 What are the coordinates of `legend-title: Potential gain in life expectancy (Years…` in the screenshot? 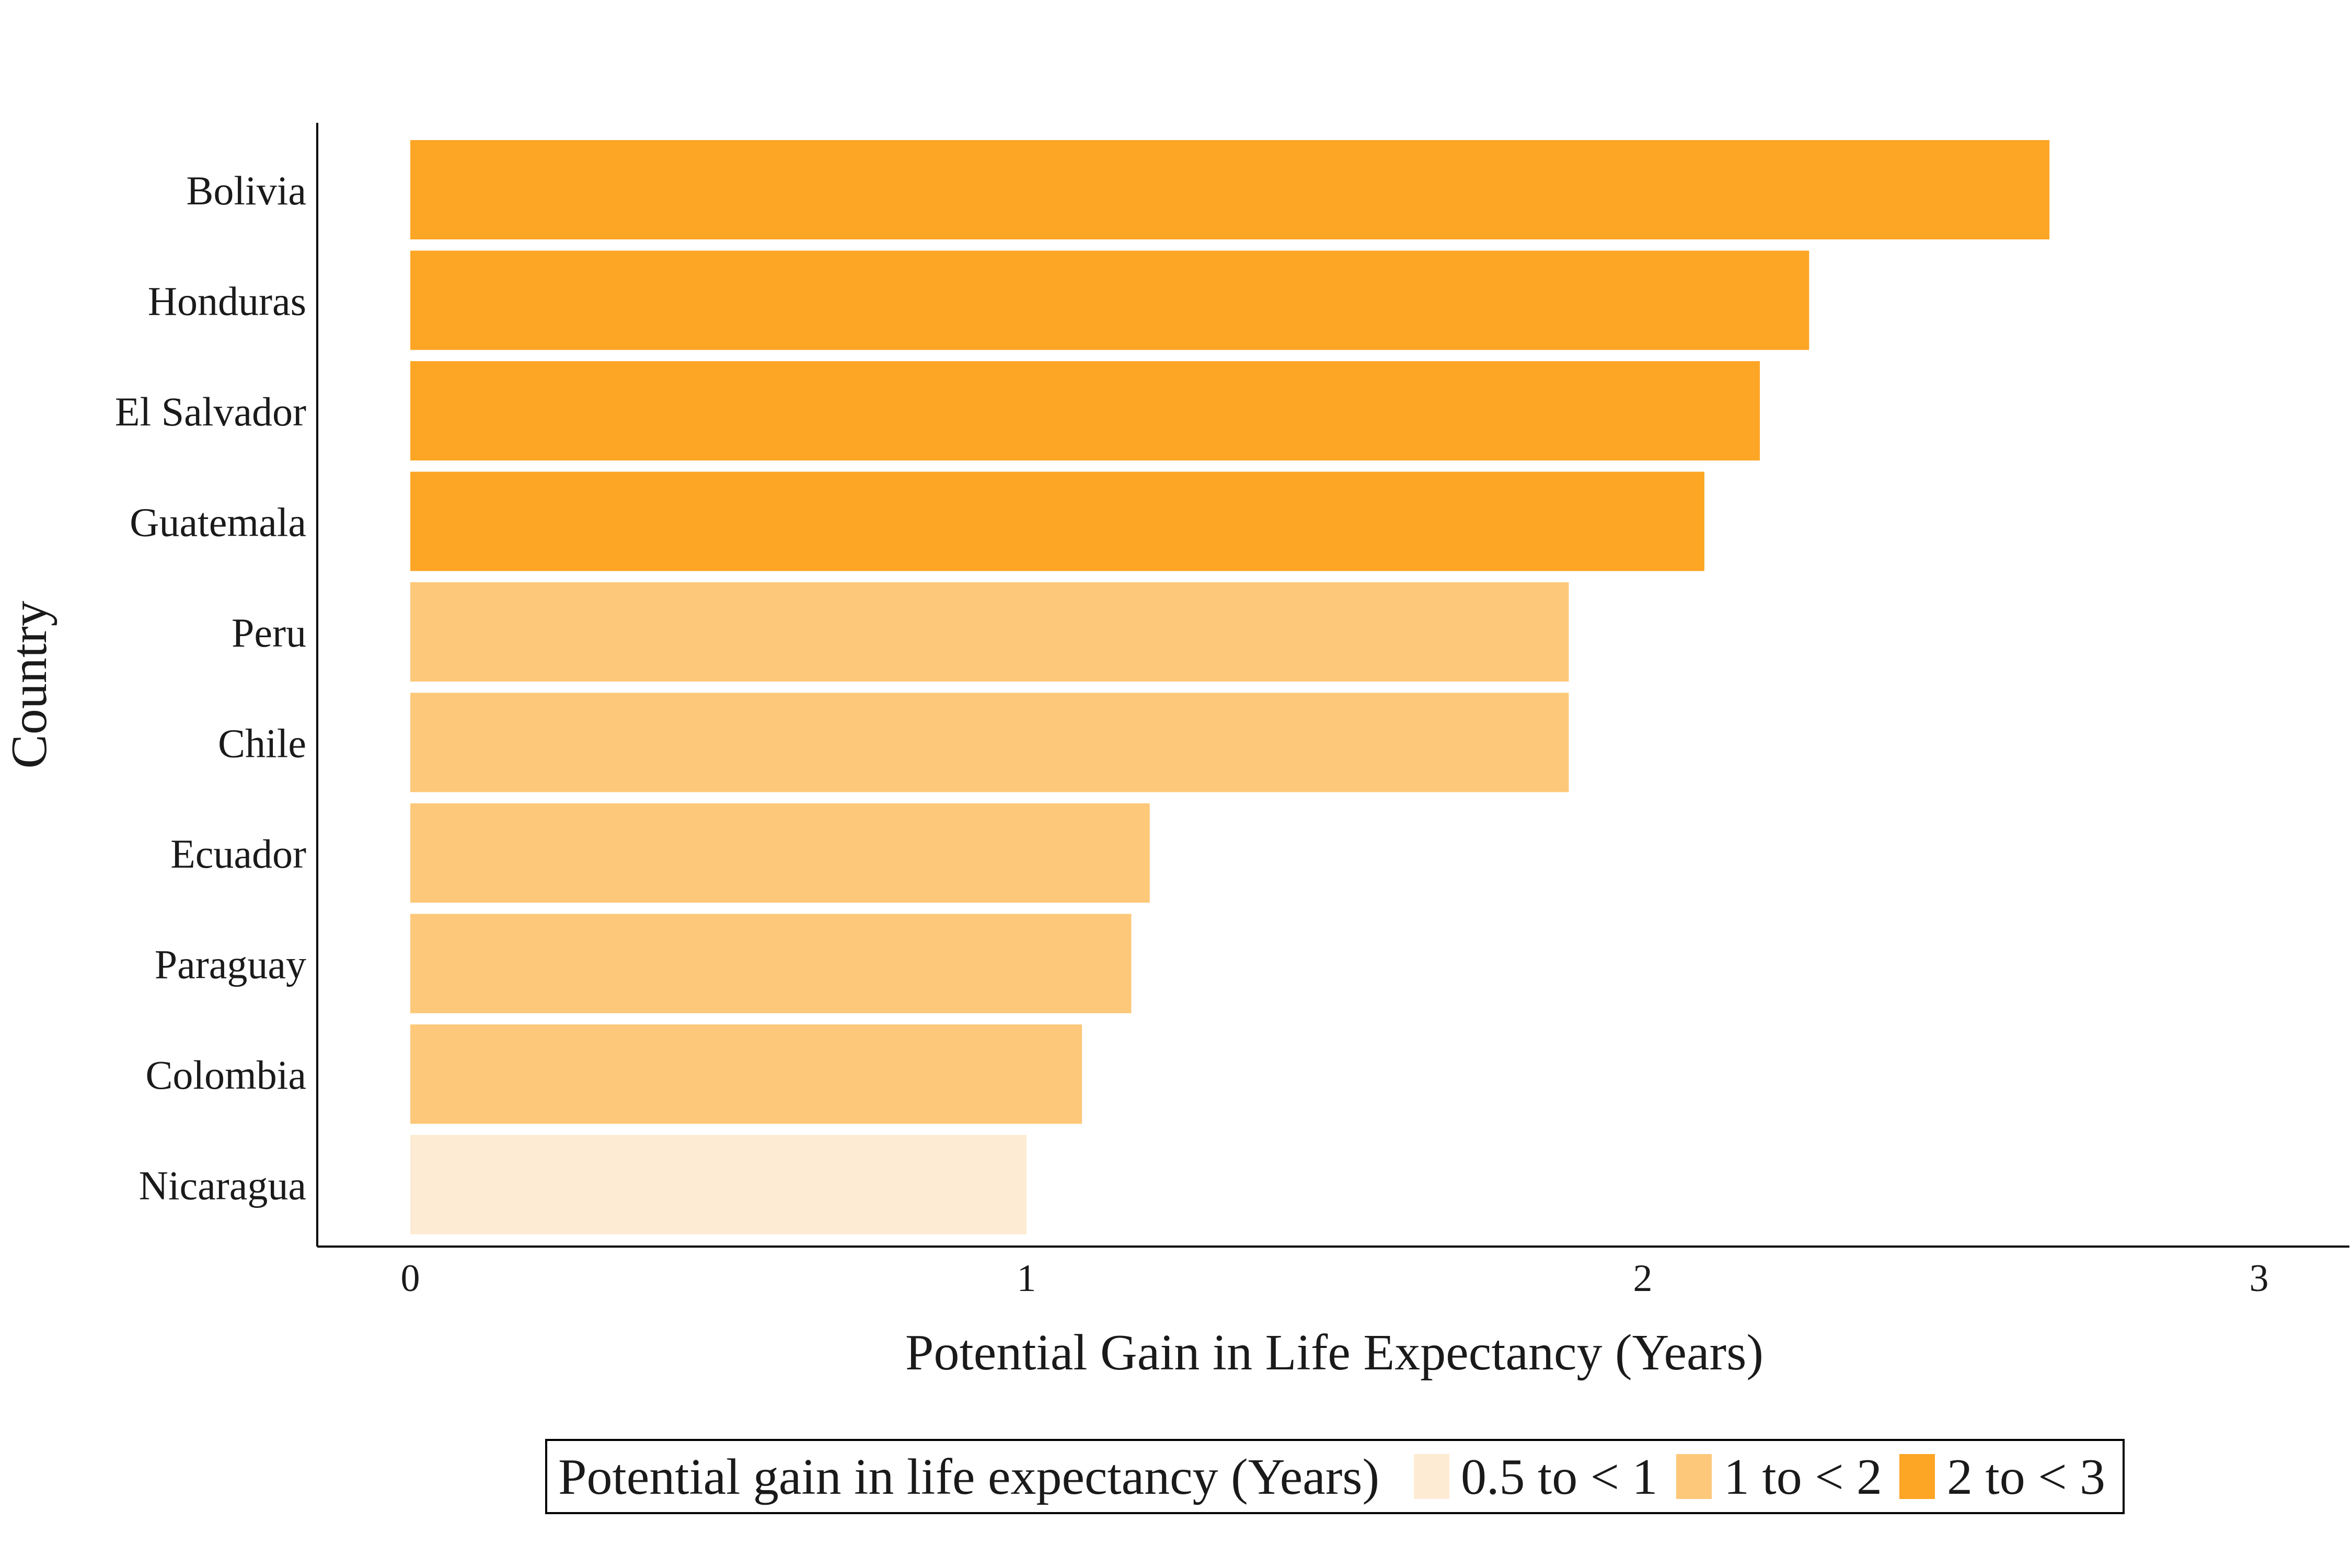 It's located at (968, 1477).